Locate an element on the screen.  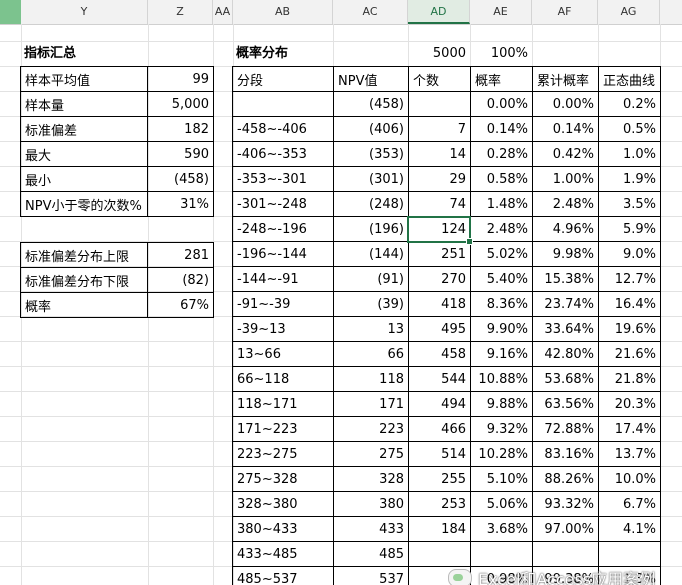
cell-bin: -39~13 is located at coordinates (283, 329).